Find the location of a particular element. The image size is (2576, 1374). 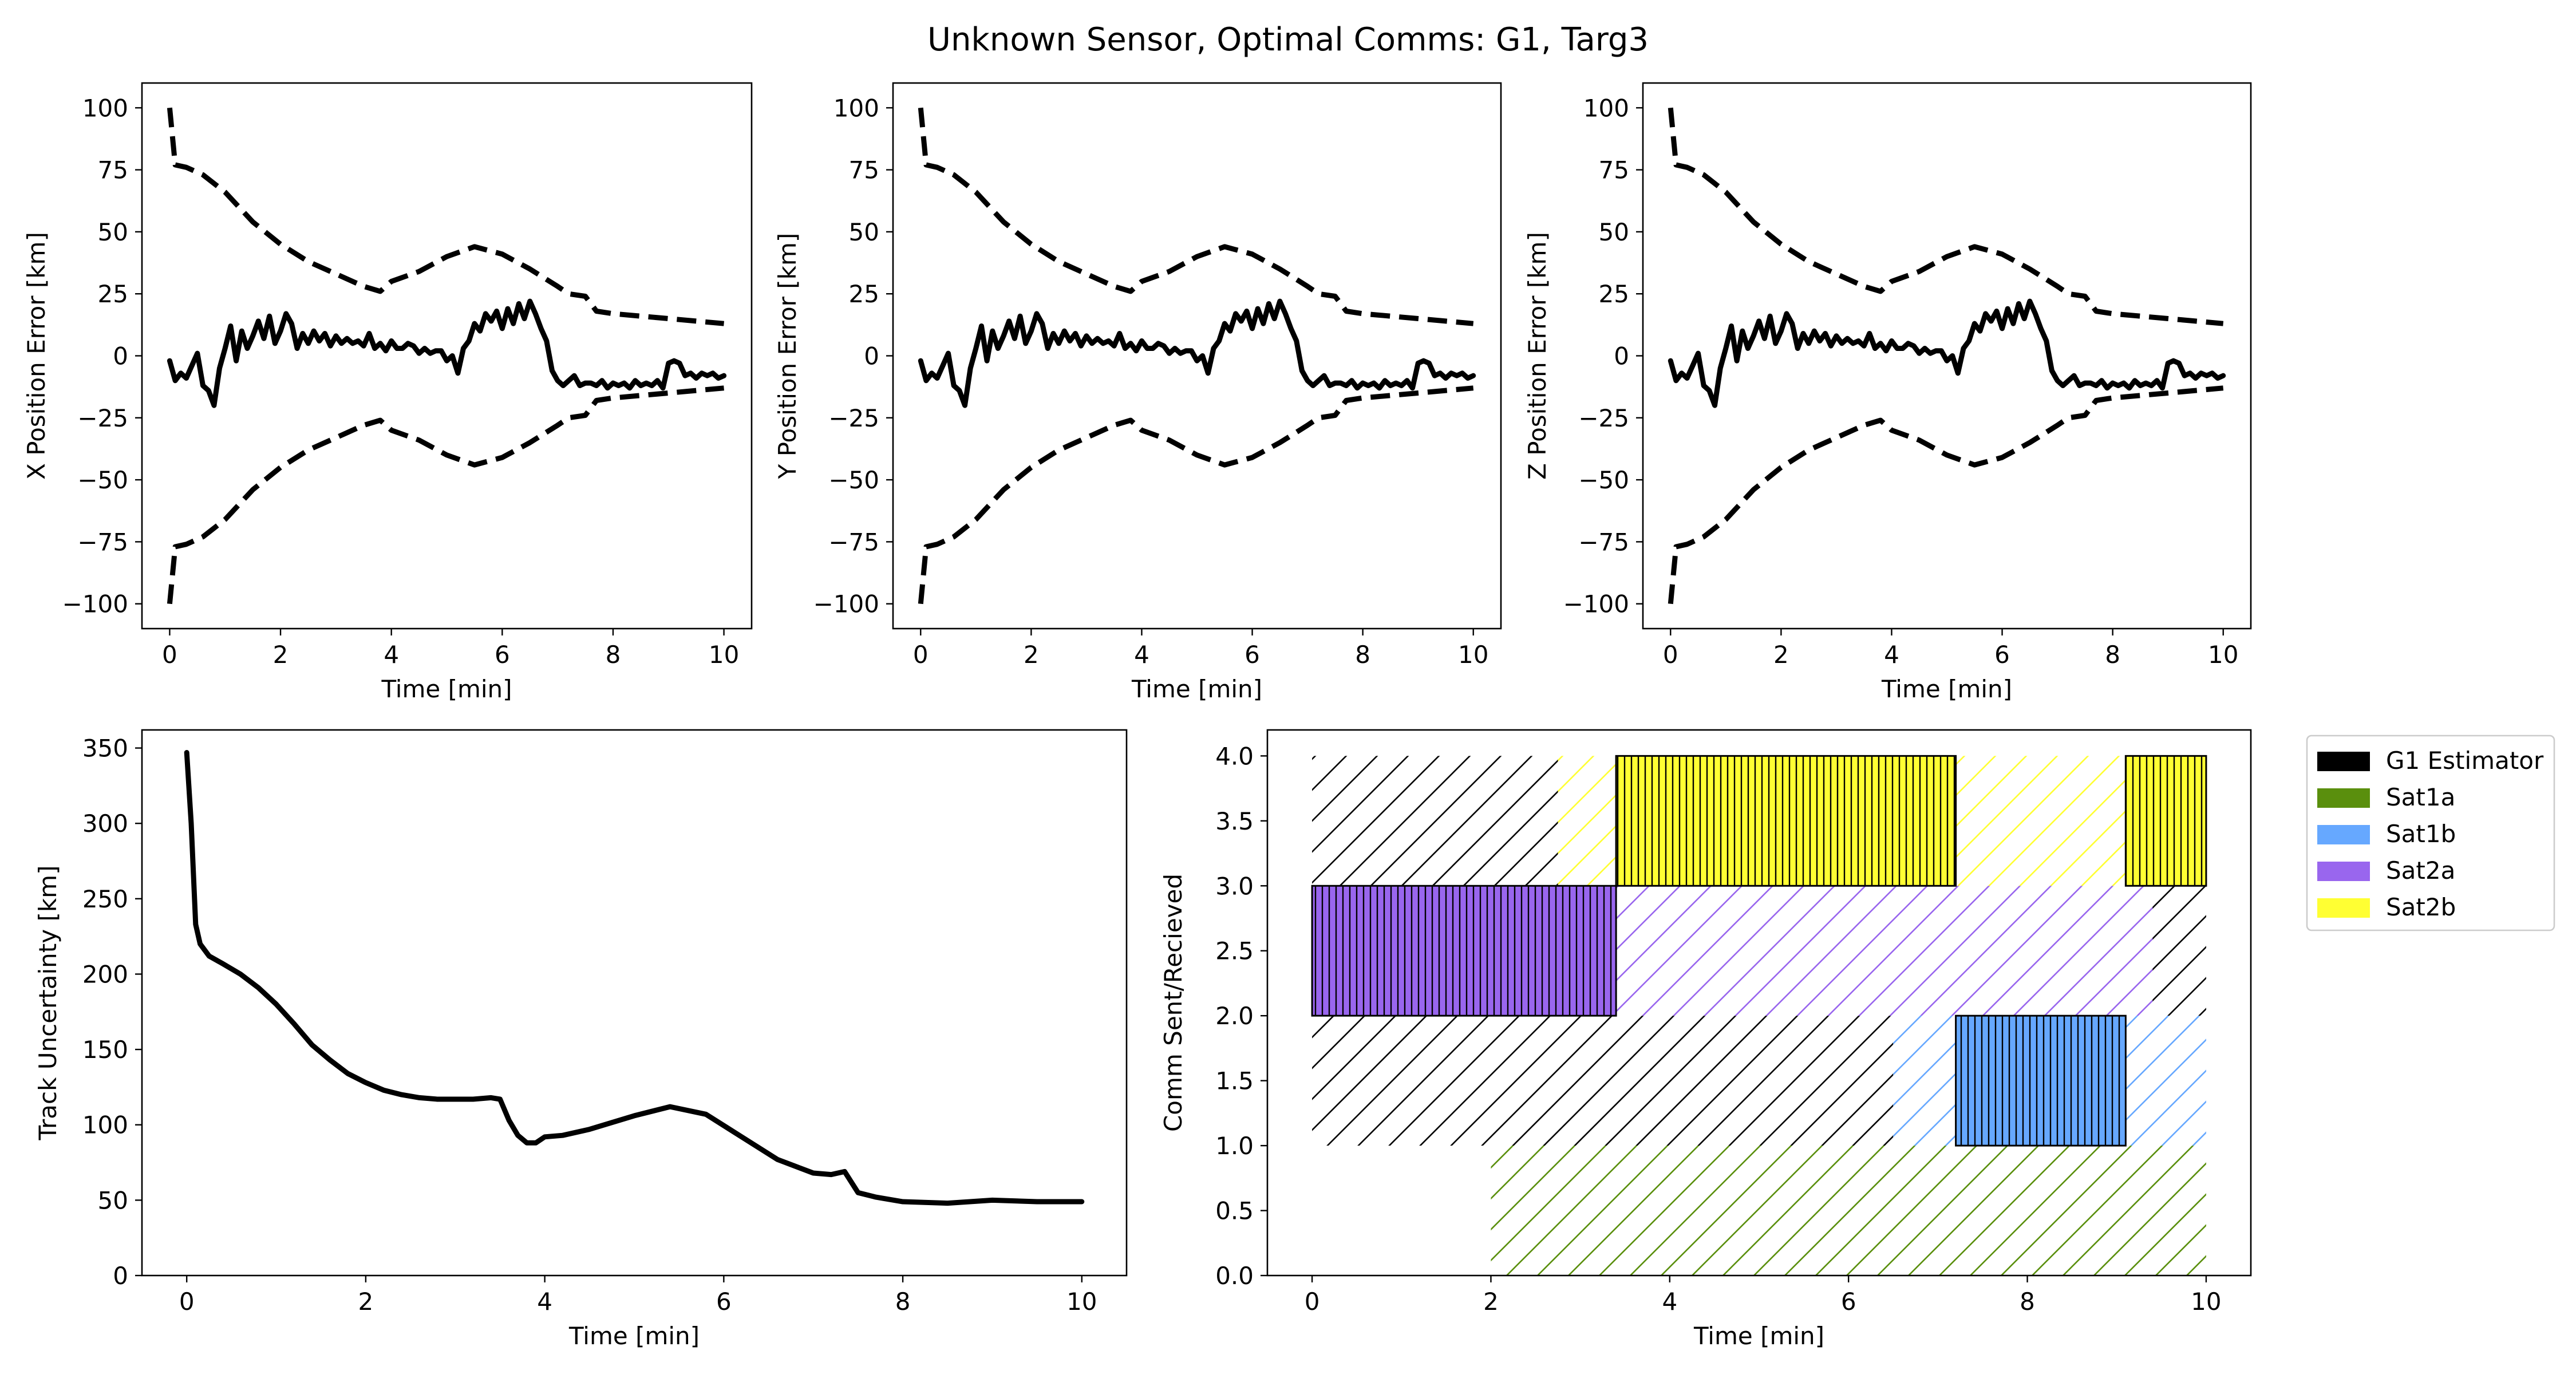

series-line-uncertainty is located at coordinates (634, 978).